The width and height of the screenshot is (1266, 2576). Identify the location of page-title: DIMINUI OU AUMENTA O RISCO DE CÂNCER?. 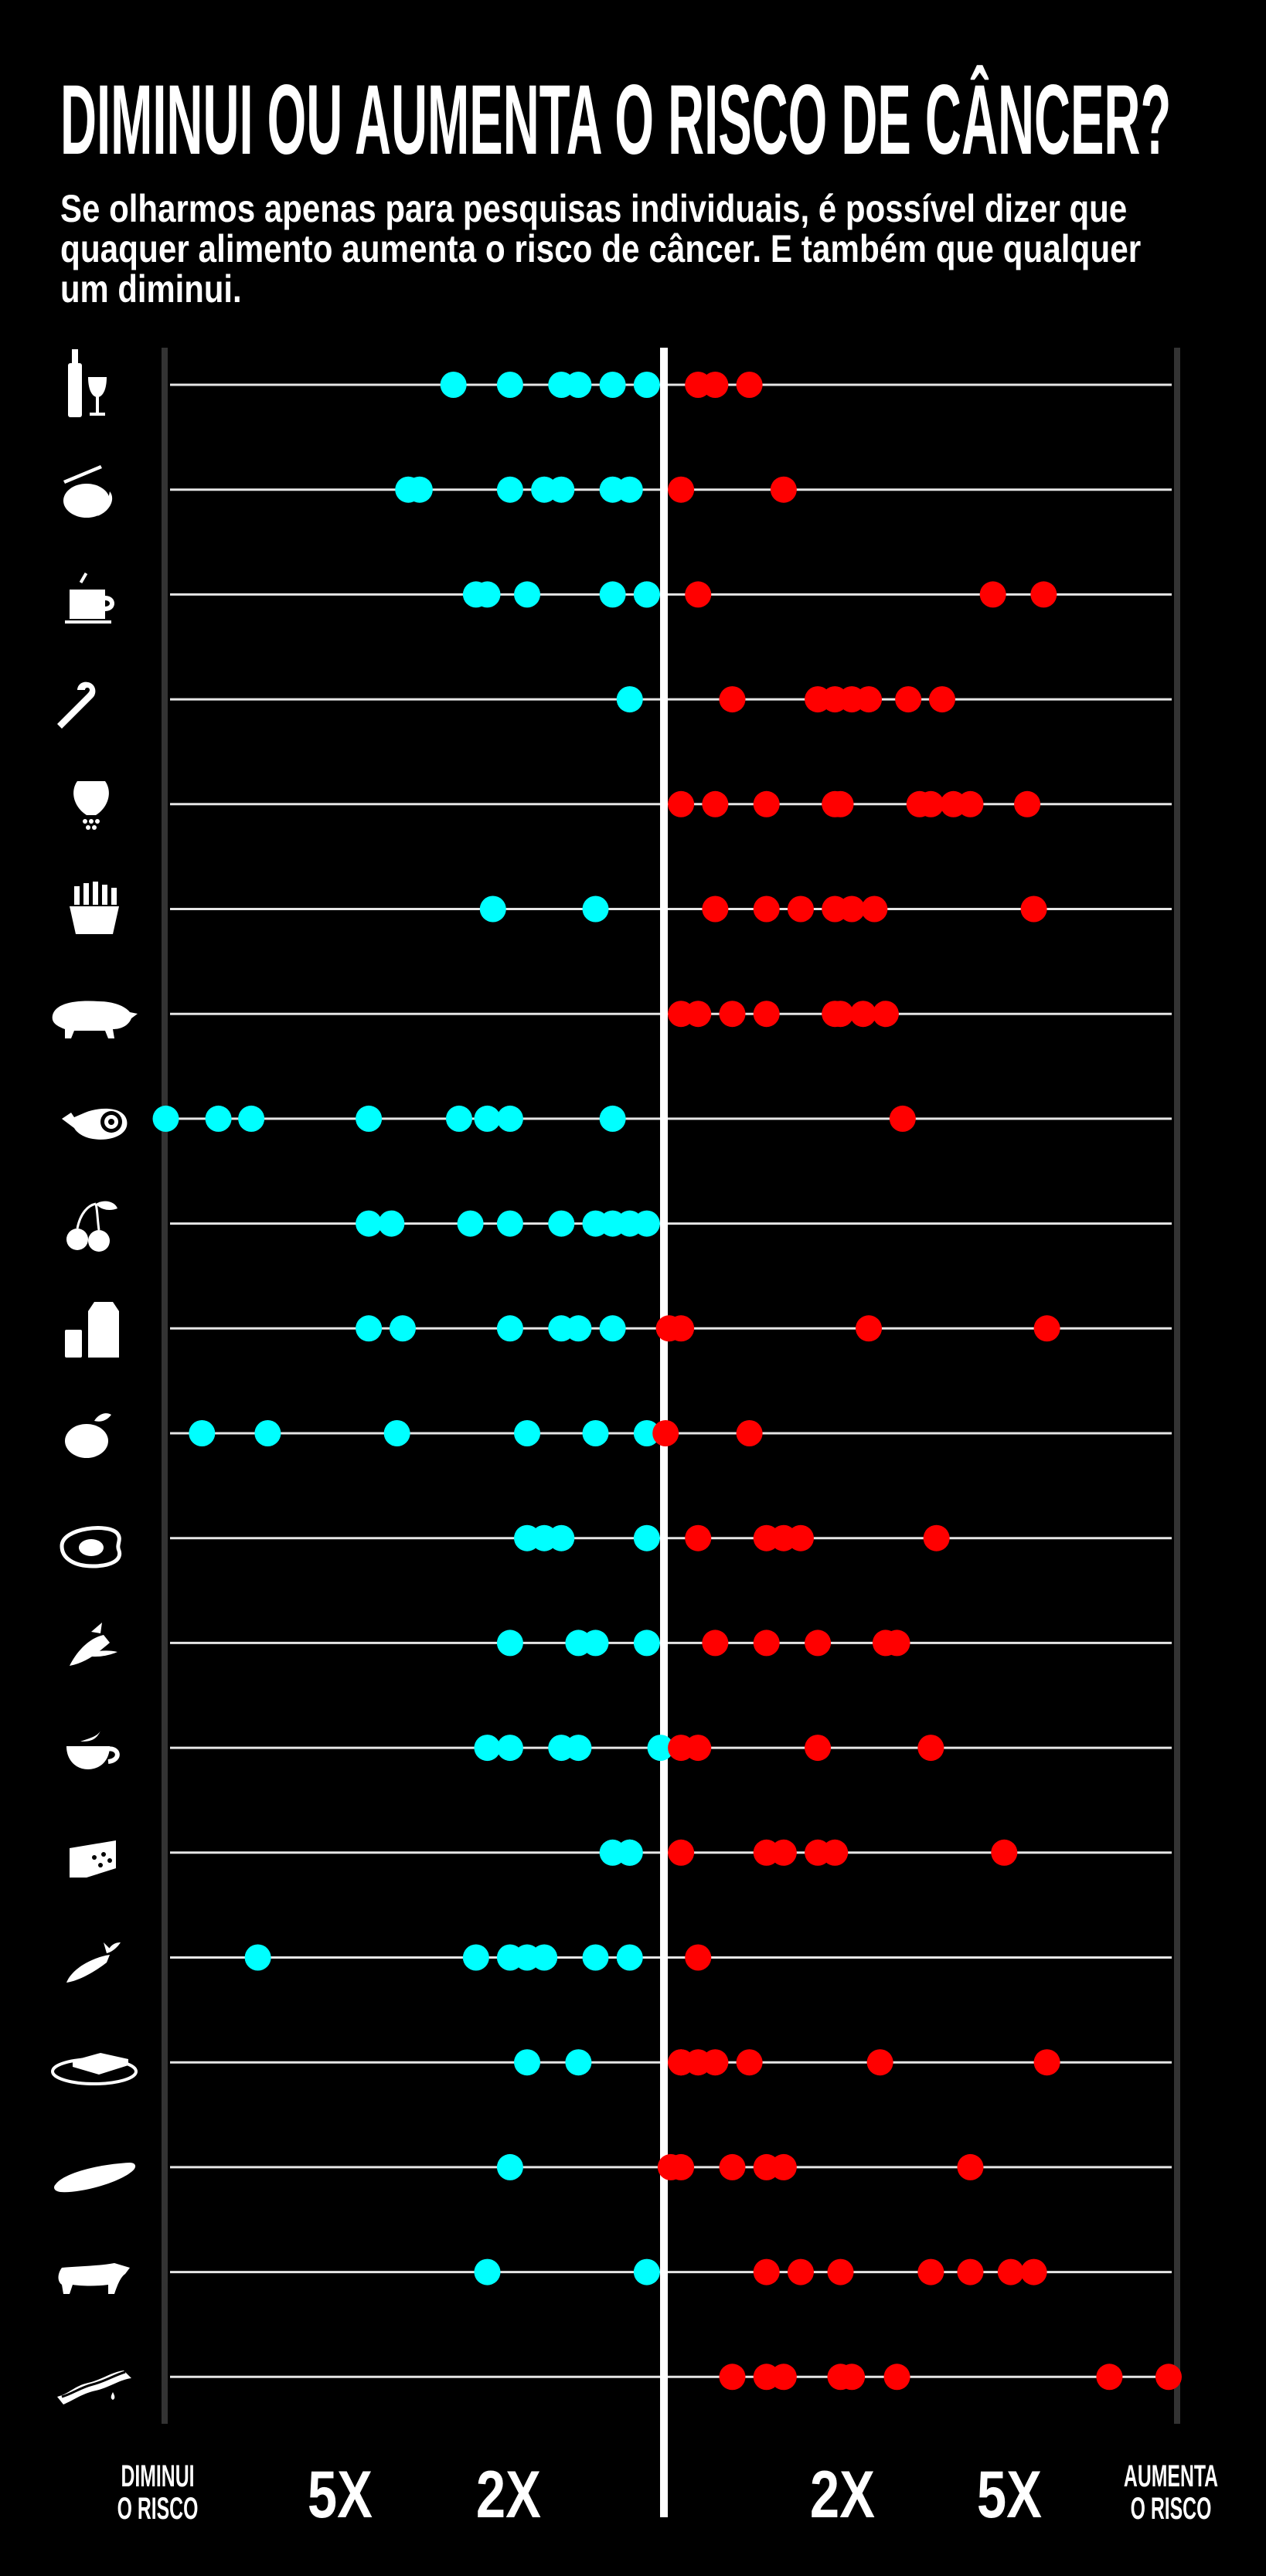
(616, 120).